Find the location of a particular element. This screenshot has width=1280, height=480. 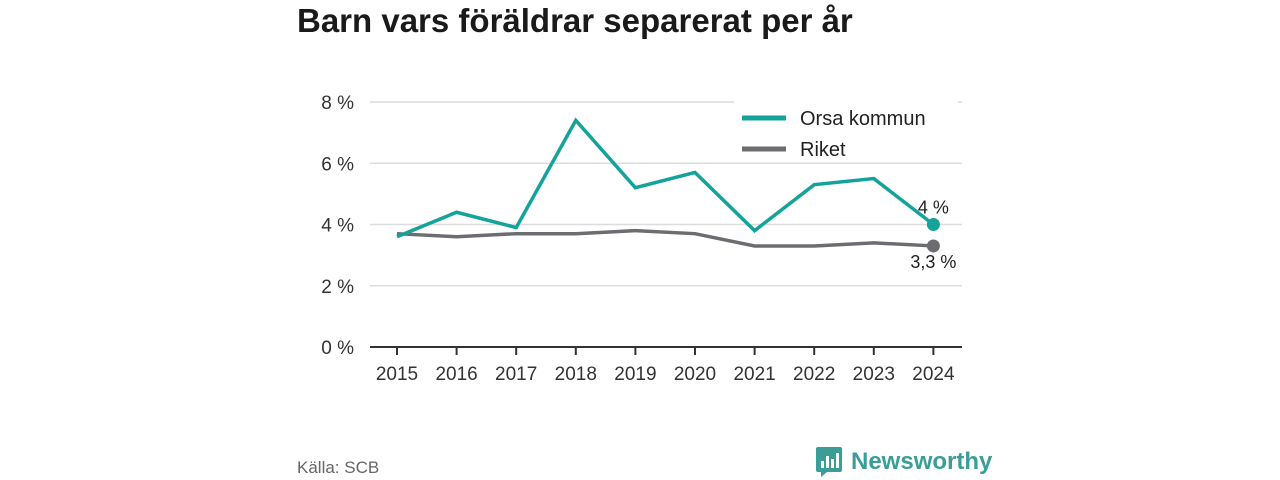

end-labels: 4 % 3,3 % is located at coordinates (933, 235).